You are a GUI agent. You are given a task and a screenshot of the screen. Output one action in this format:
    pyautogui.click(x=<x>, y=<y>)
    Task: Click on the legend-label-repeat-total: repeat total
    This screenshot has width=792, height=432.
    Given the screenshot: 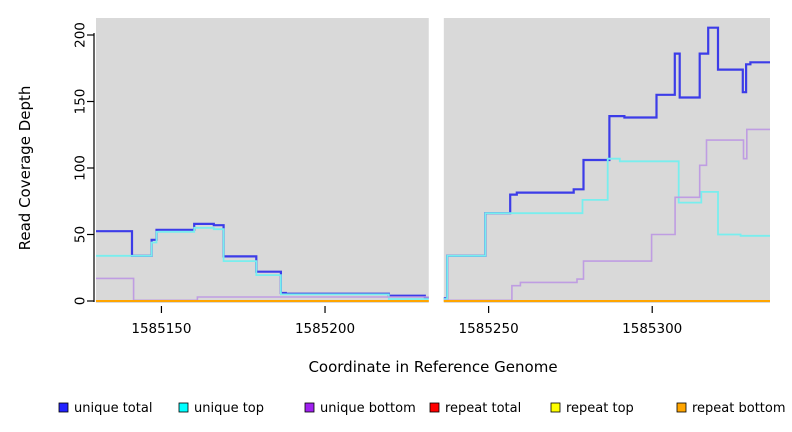 What is the action you would take?
    pyautogui.click(x=483, y=408)
    